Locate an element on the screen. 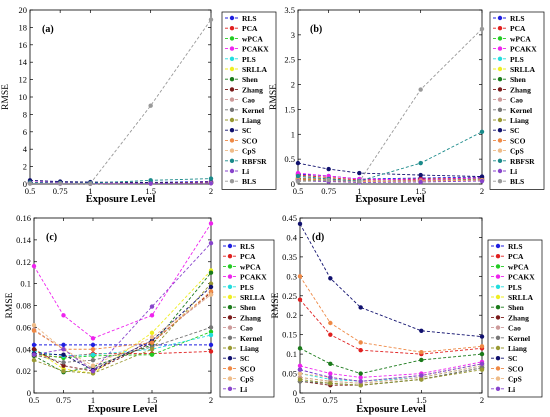 The height and width of the screenshot is (417, 550). x-tick-label: 1.5 is located at coordinates (150, 191).